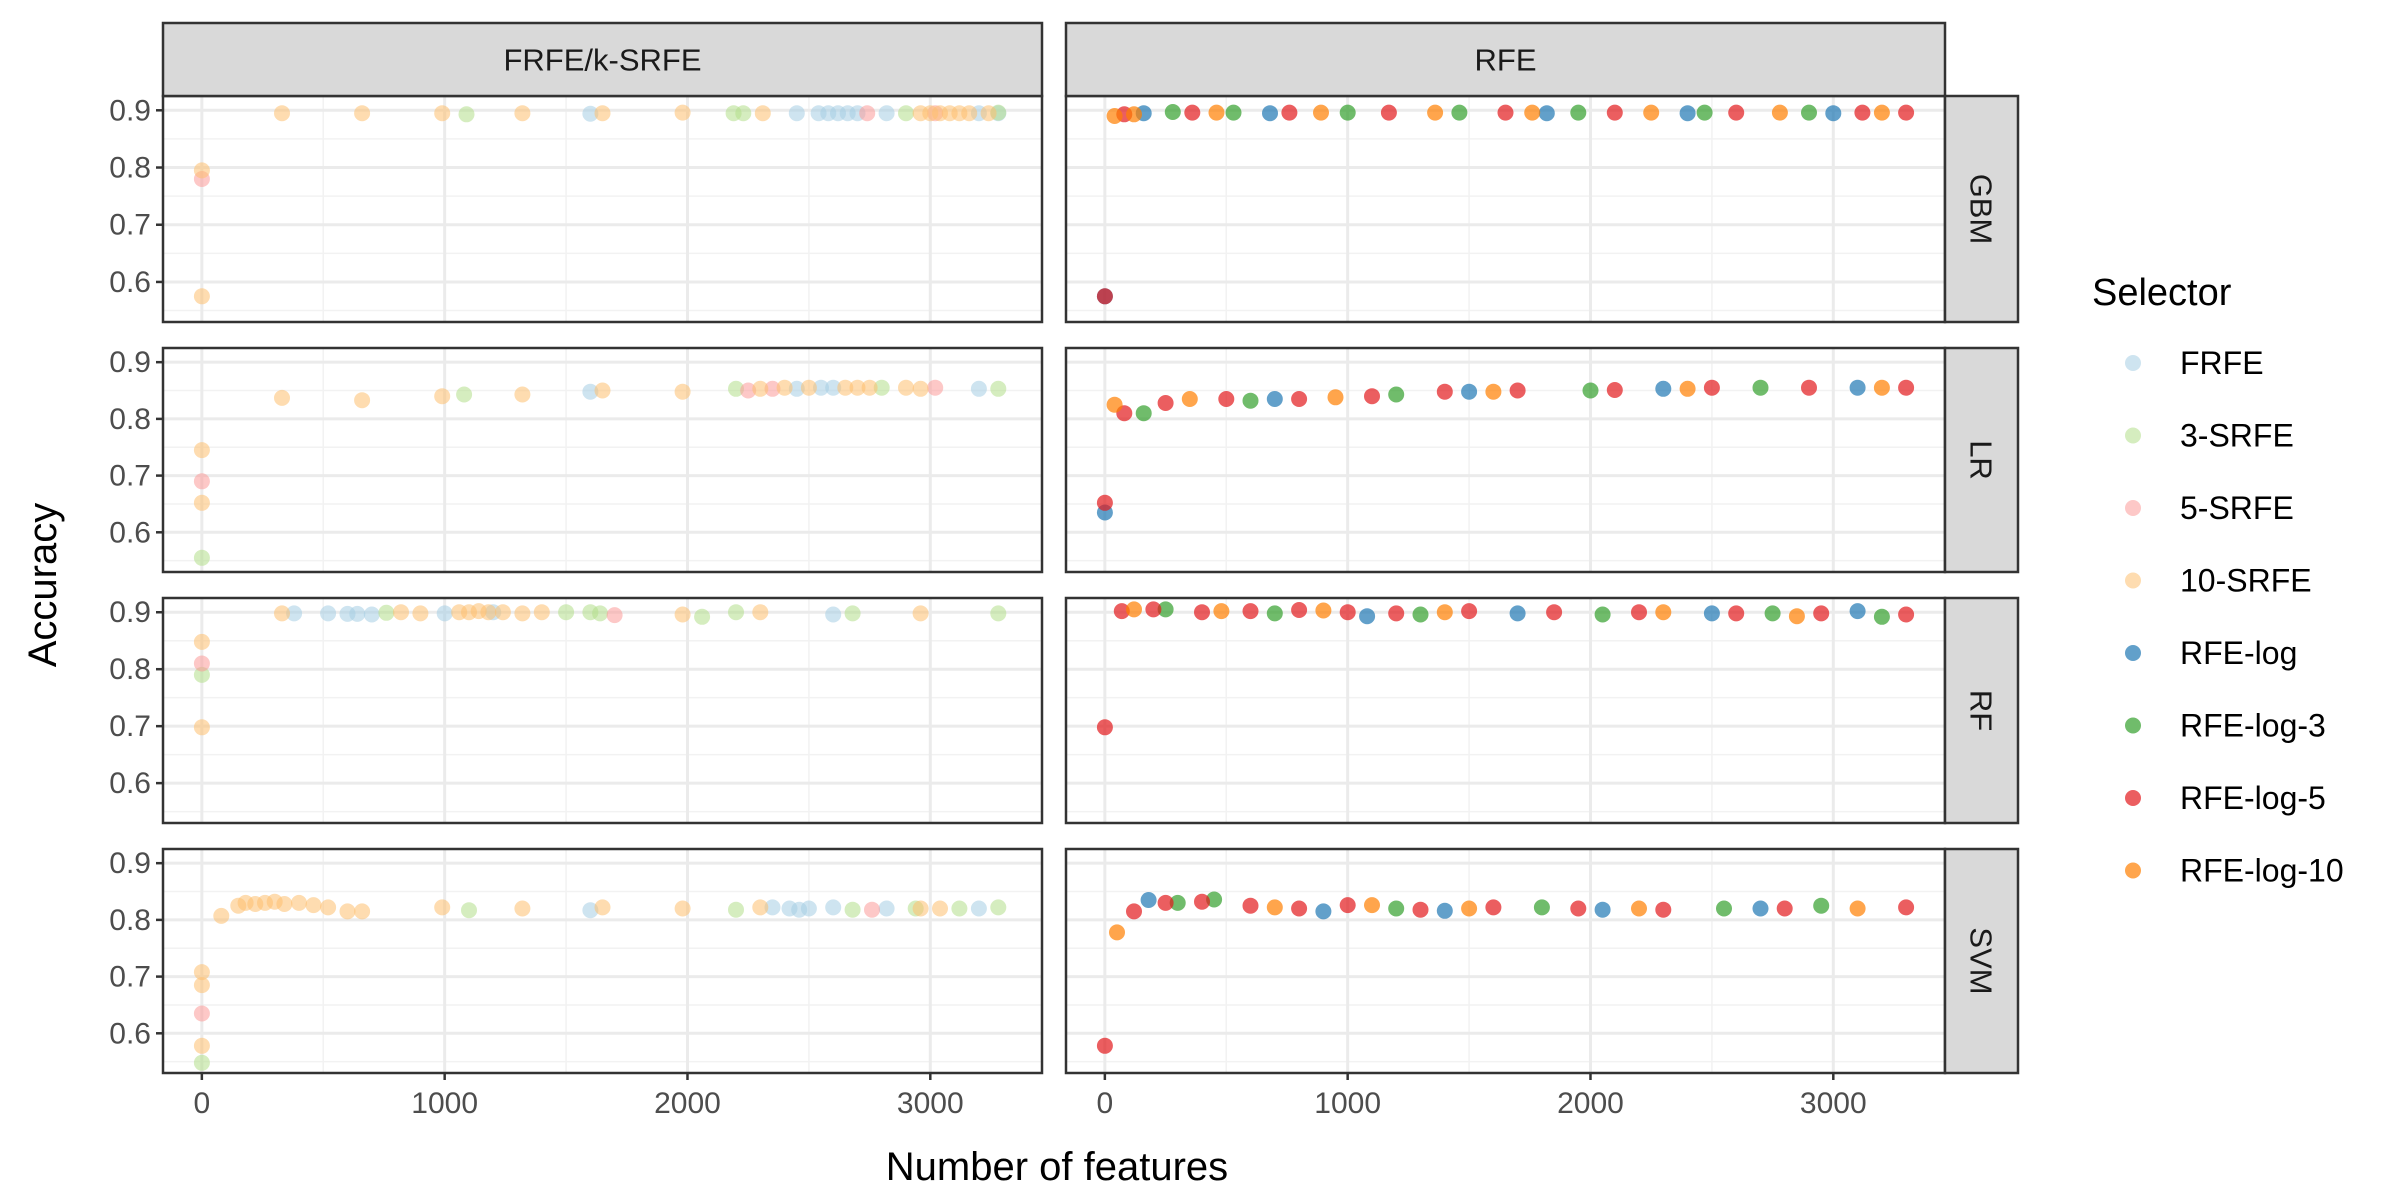 This screenshot has width=2400, height=1200. Describe the element at coordinates (1505, 460) in the screenshot. I see `panel-lr-rfe` at that location.